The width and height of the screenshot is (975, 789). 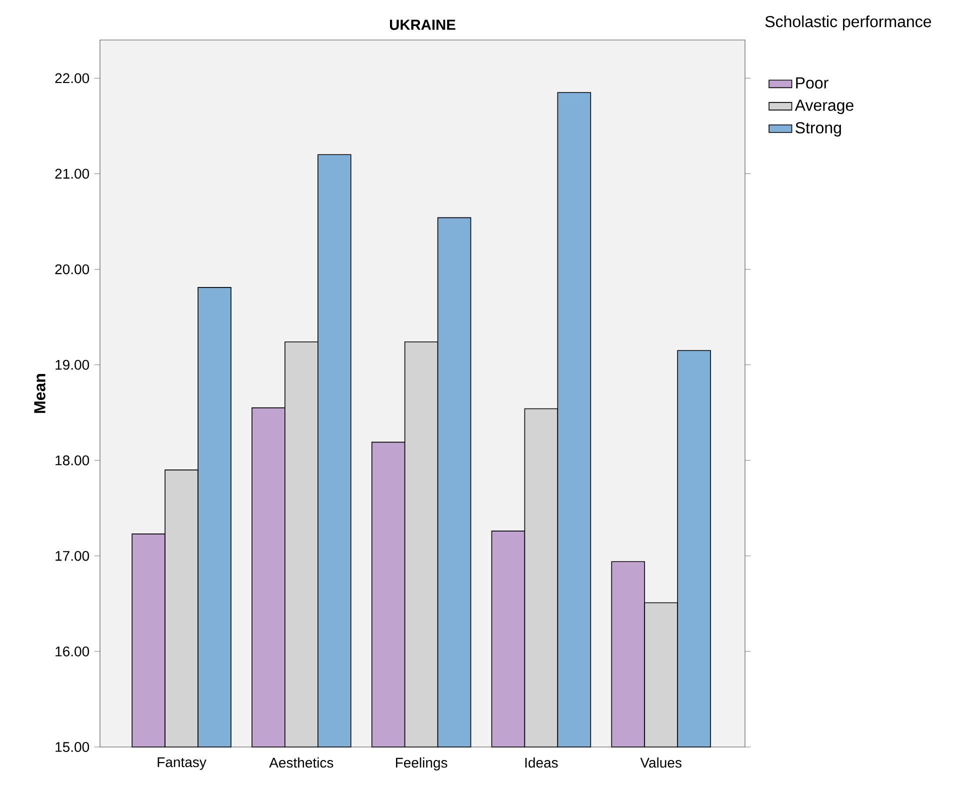 What do you see at coordinates (423, 25) in the screenshot?
I see `chart-title: UKRAINE` at bounding box center [423, 25].